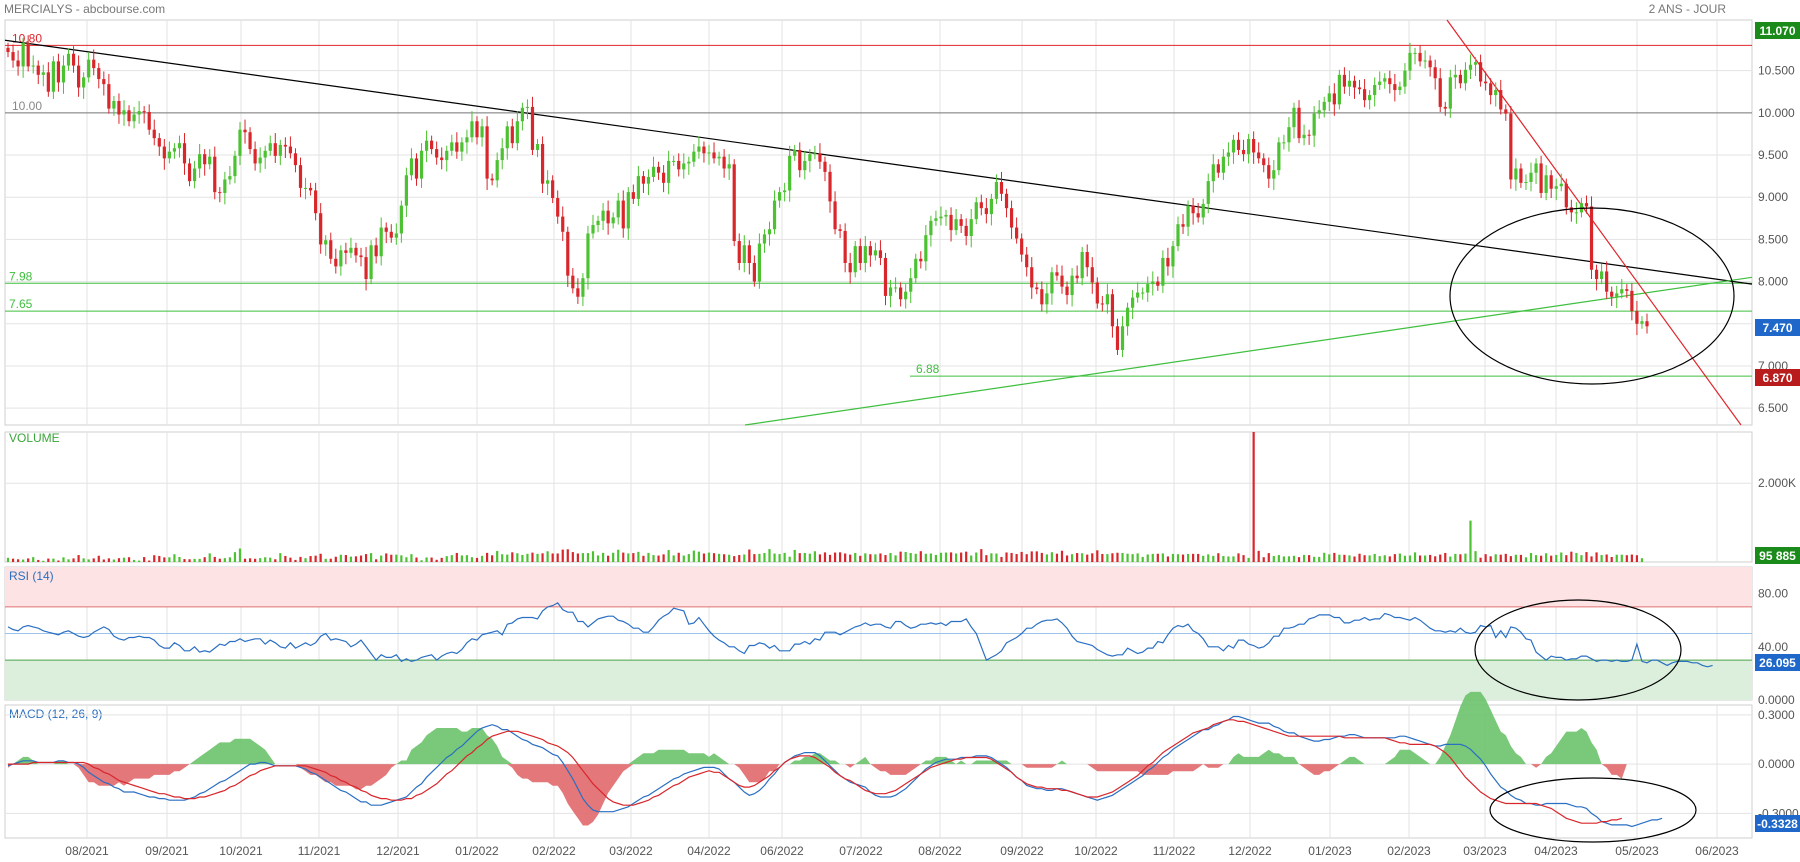  What do you see at coordinates (631, 851) in the screenshot?
I see `x-tick-label: 03/2022` at bounding box center [631, 851].